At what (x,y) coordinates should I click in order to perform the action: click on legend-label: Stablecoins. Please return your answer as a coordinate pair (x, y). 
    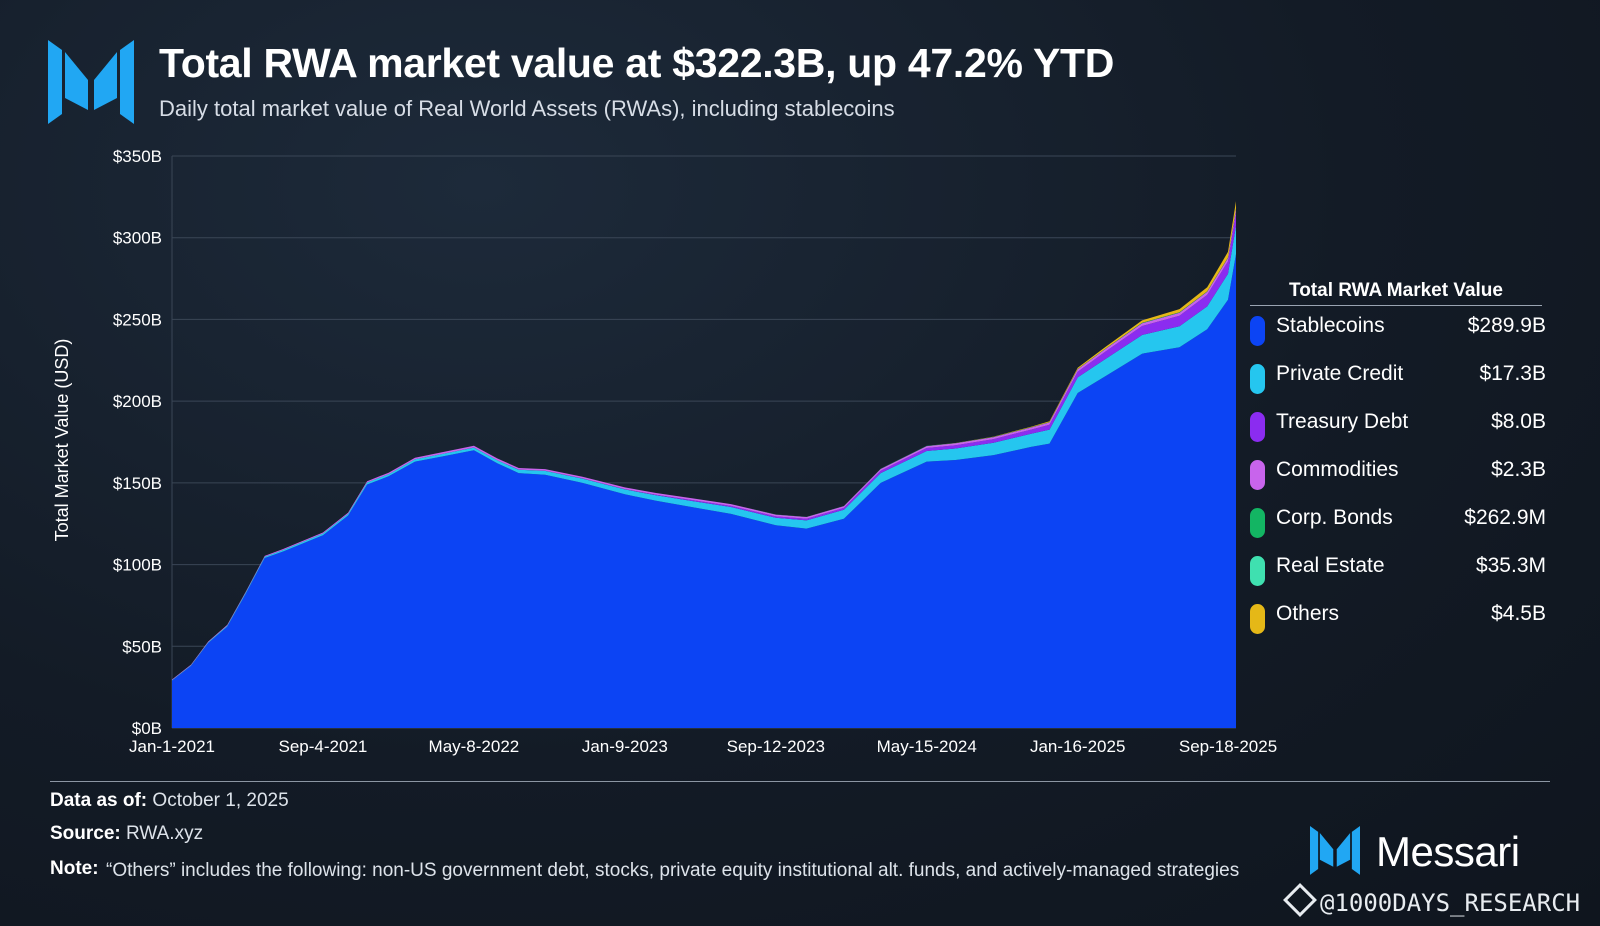
    Looking at the image, I should click on (1330, 325).